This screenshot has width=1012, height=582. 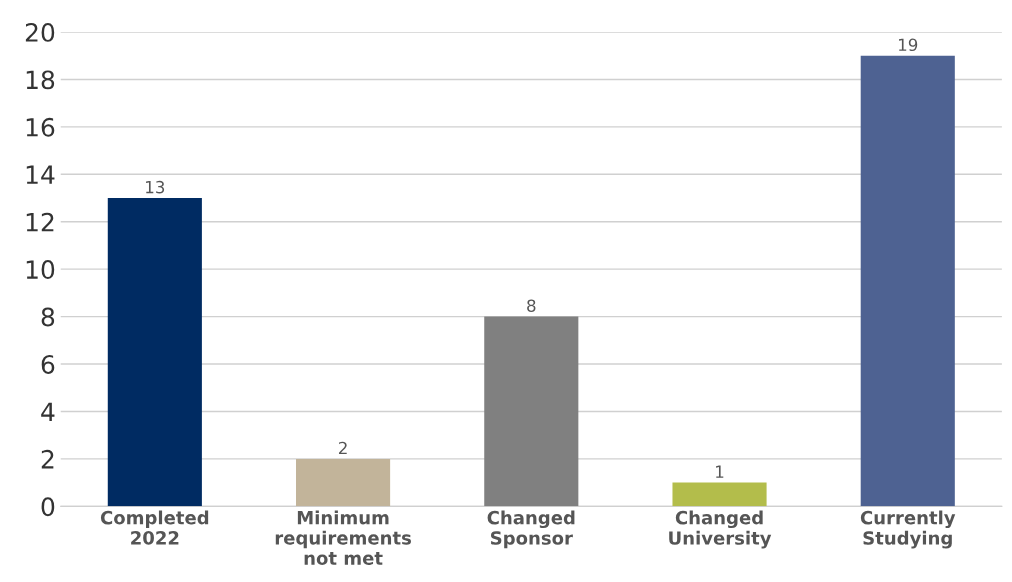 What do you see at coordinates (40, 270) in the screenshot?
I see `y-tick-label: 10` at bounding box center [40, 270].